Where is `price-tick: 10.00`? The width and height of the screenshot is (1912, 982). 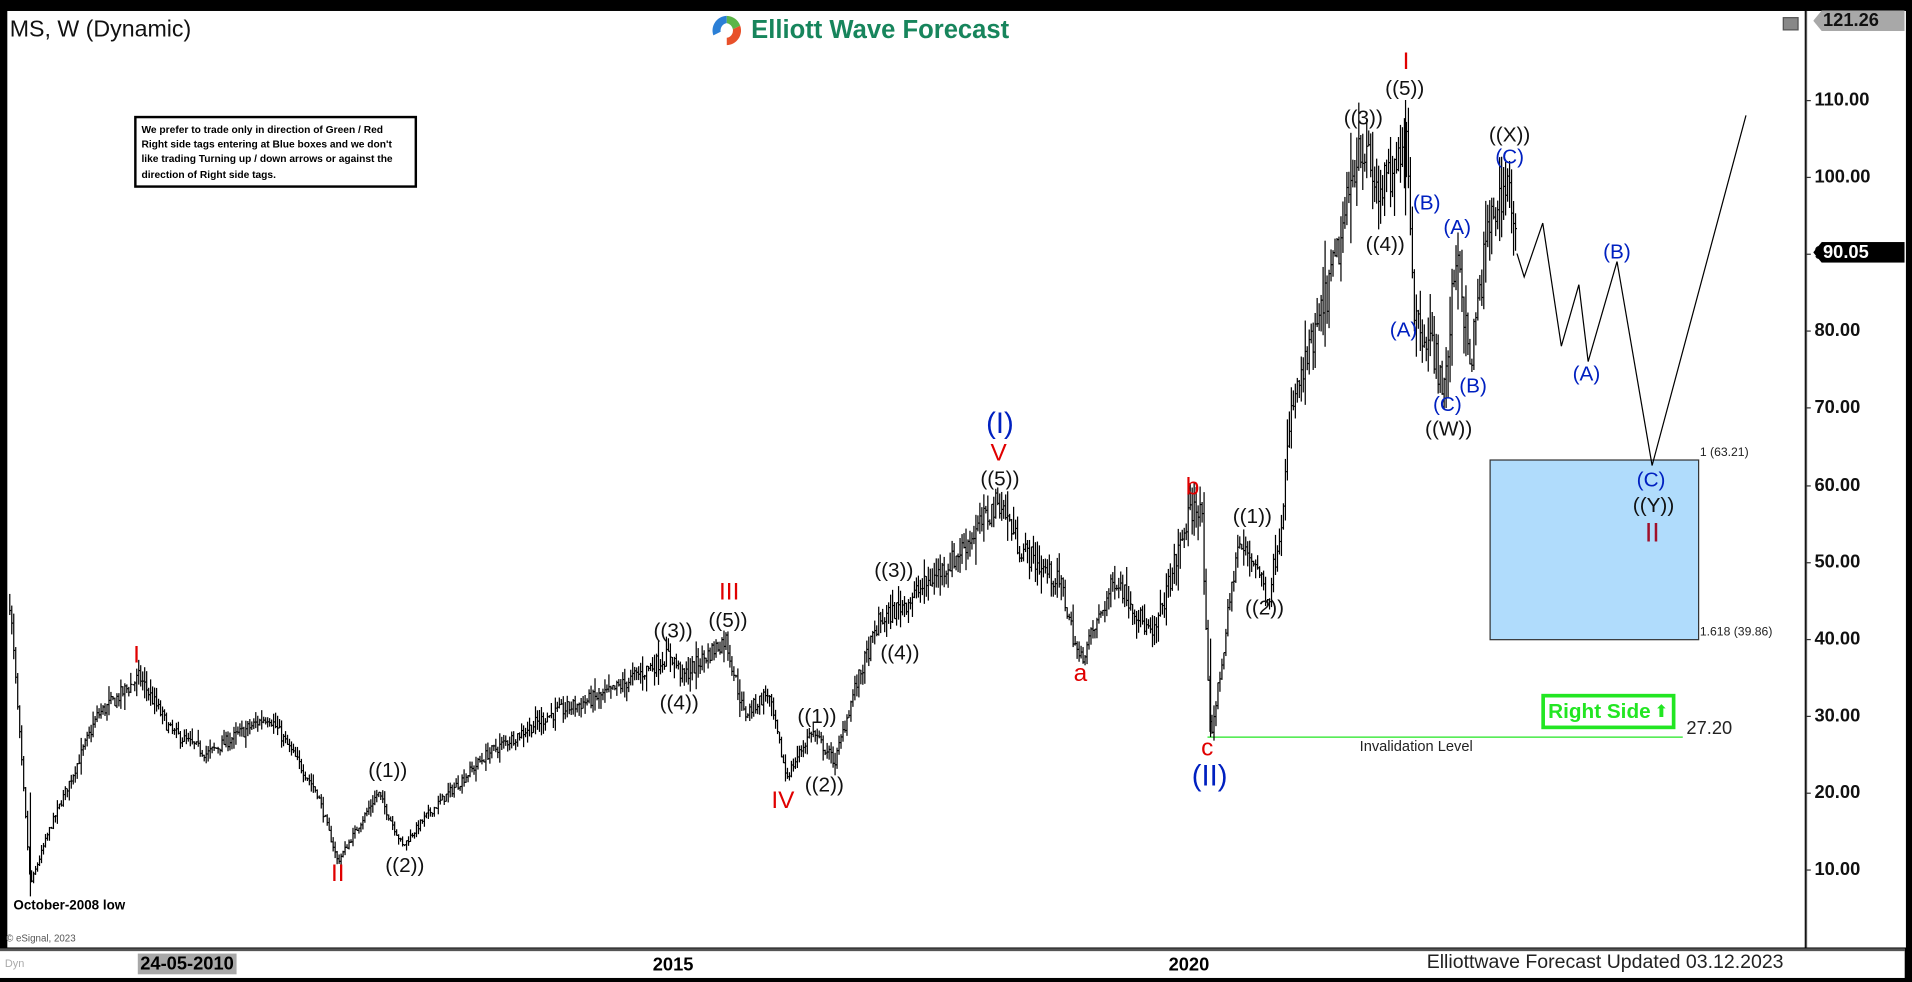
price-tick: 10.00 is located at coordinates (1837, 869).